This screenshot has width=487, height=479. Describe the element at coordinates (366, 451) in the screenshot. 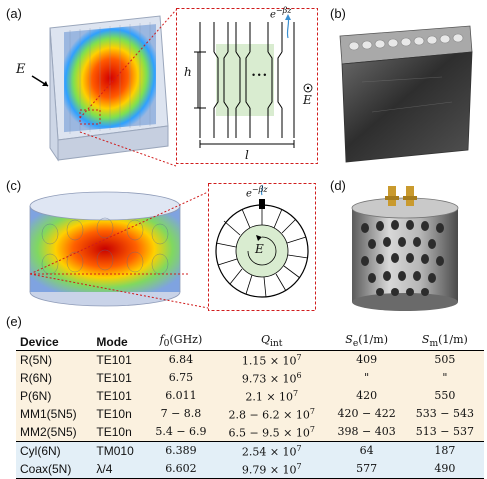

I see `cell-se: 64` at that location.